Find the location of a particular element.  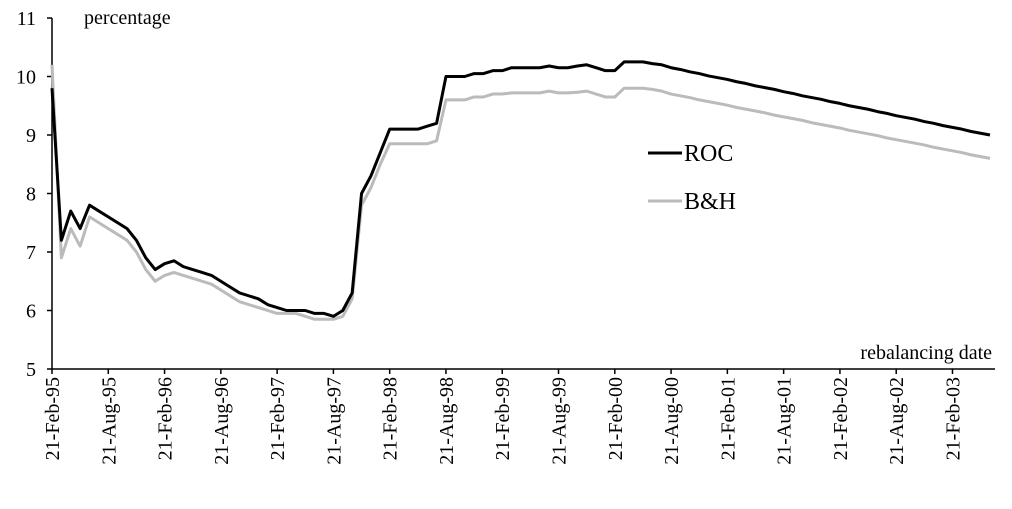

x-tick-label: 21-Aug-96 is located at coordinates (222, 421).